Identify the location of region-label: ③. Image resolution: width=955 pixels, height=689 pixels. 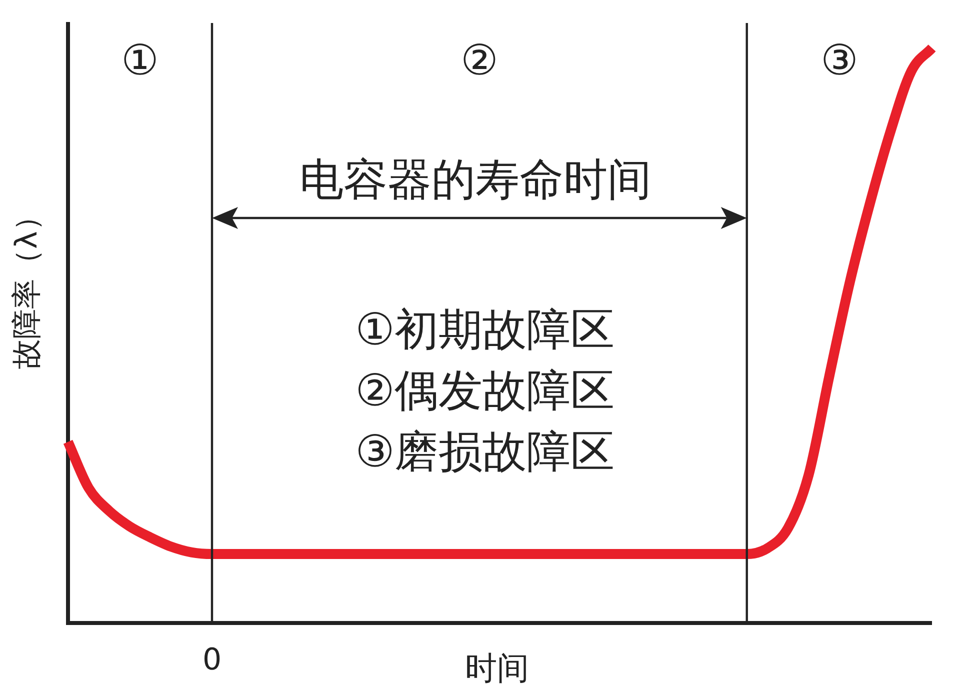
(839, 60).